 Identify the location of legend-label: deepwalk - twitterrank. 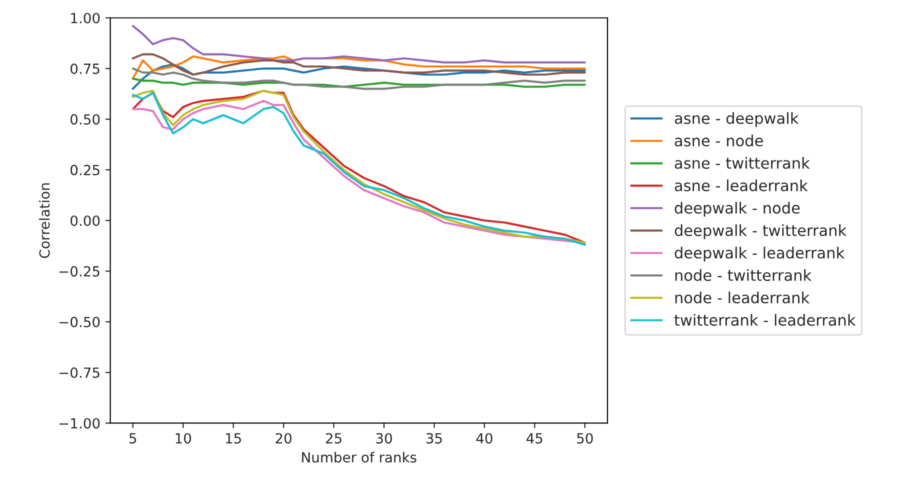
(760, 232).